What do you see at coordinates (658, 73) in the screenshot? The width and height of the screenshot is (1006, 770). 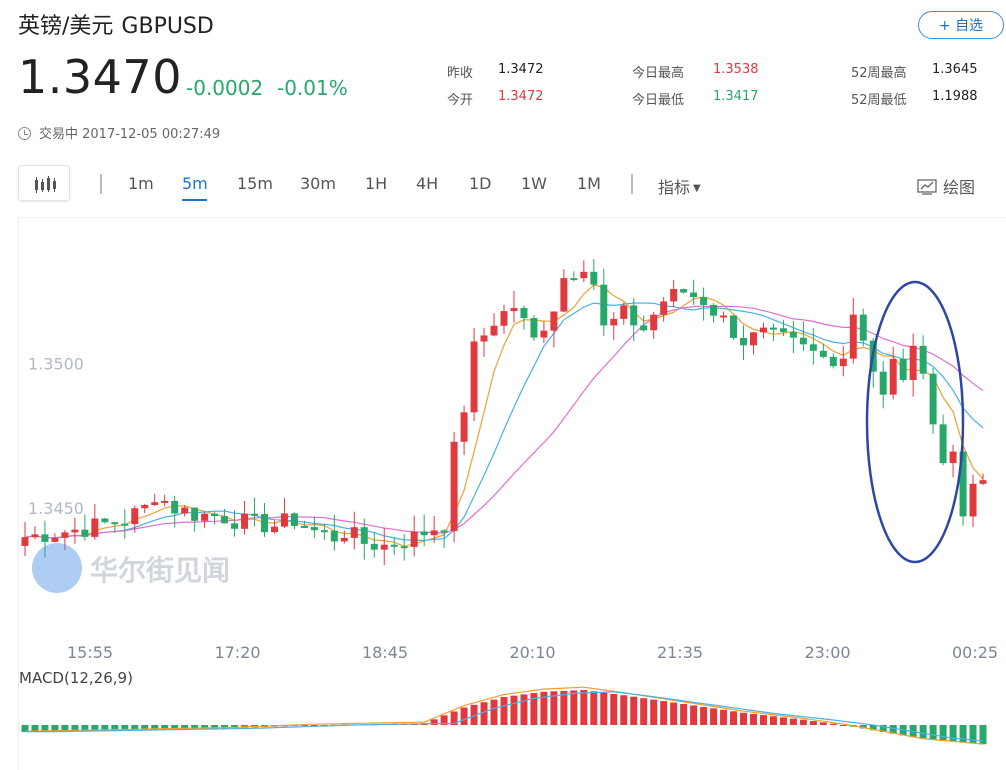 I see `stat-day-high-label: 今日最高` at bounding box center [658, 73].